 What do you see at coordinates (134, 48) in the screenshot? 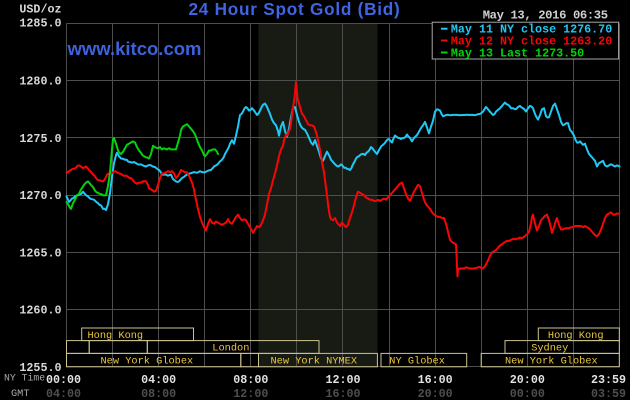
I see `svg-text: www.kitco.com` at bounding box center [134, 48].